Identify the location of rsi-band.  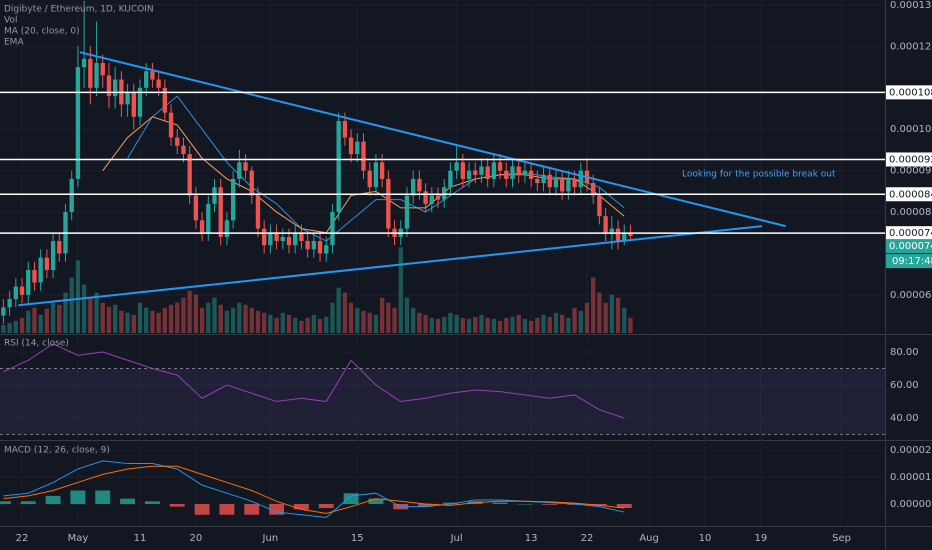
(442, 401).